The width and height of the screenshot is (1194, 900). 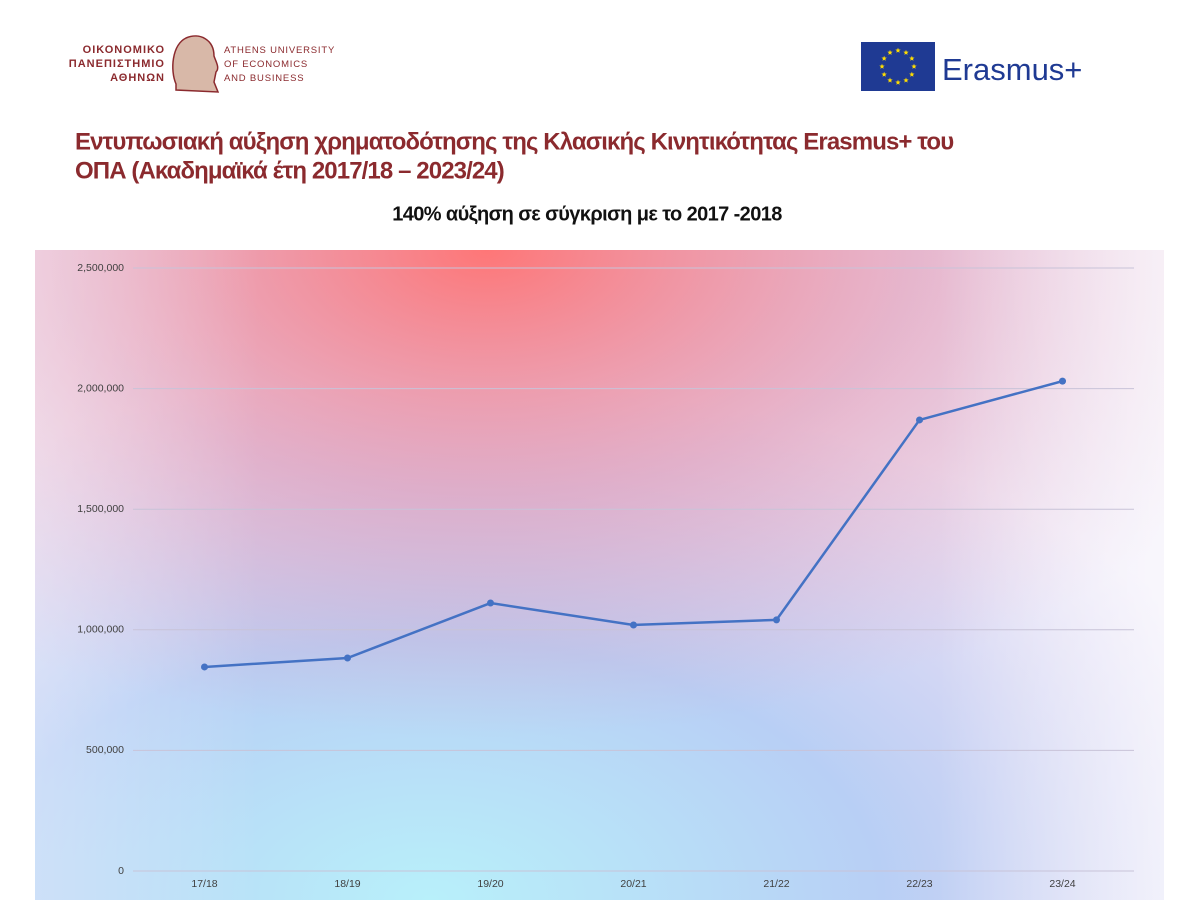 I want to click on logo-text: ATHENS UNIVERSITY, so click(x=279, y=50).